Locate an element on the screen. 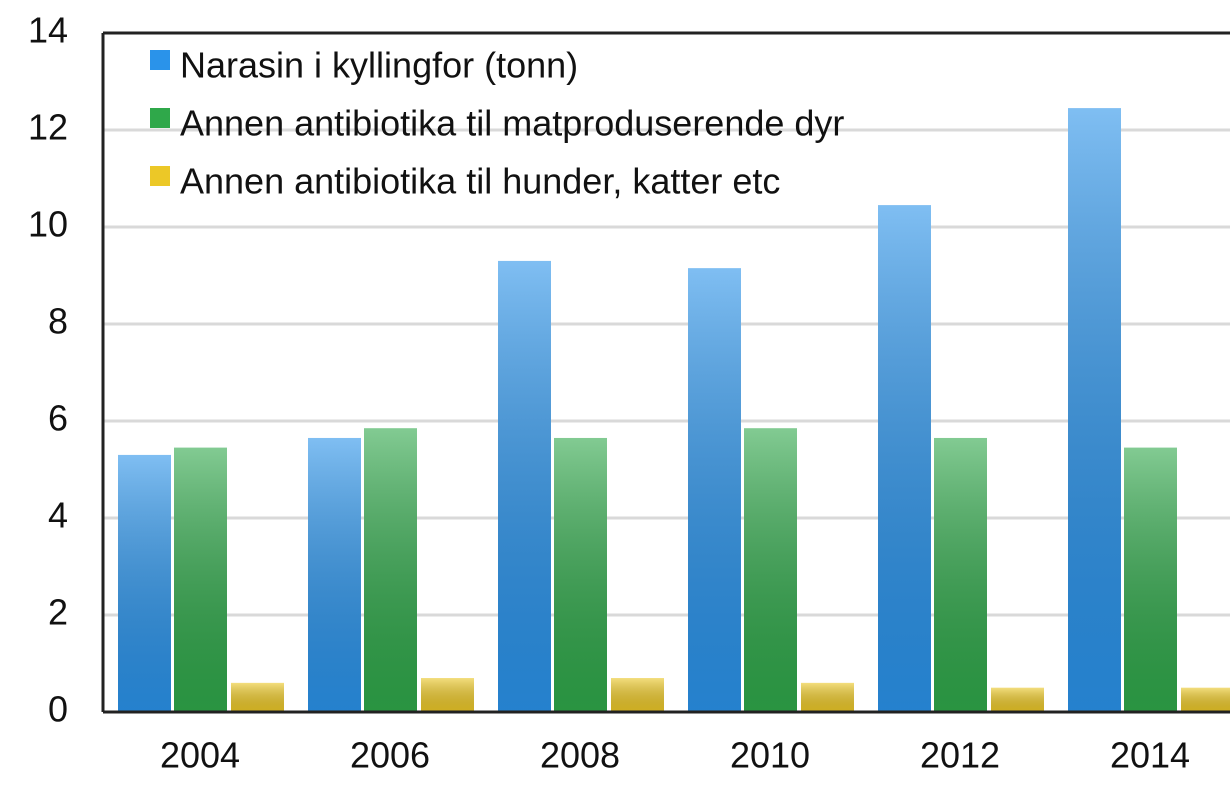 The image size is (1230, 787). y-tick-label: 4 is located at coordinates (58, 515).